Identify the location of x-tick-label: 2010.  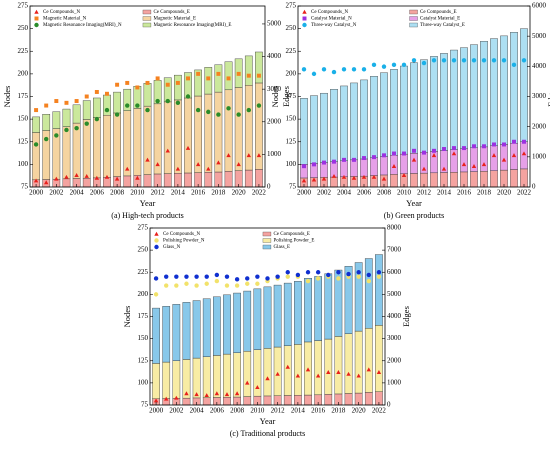
(257, 411).